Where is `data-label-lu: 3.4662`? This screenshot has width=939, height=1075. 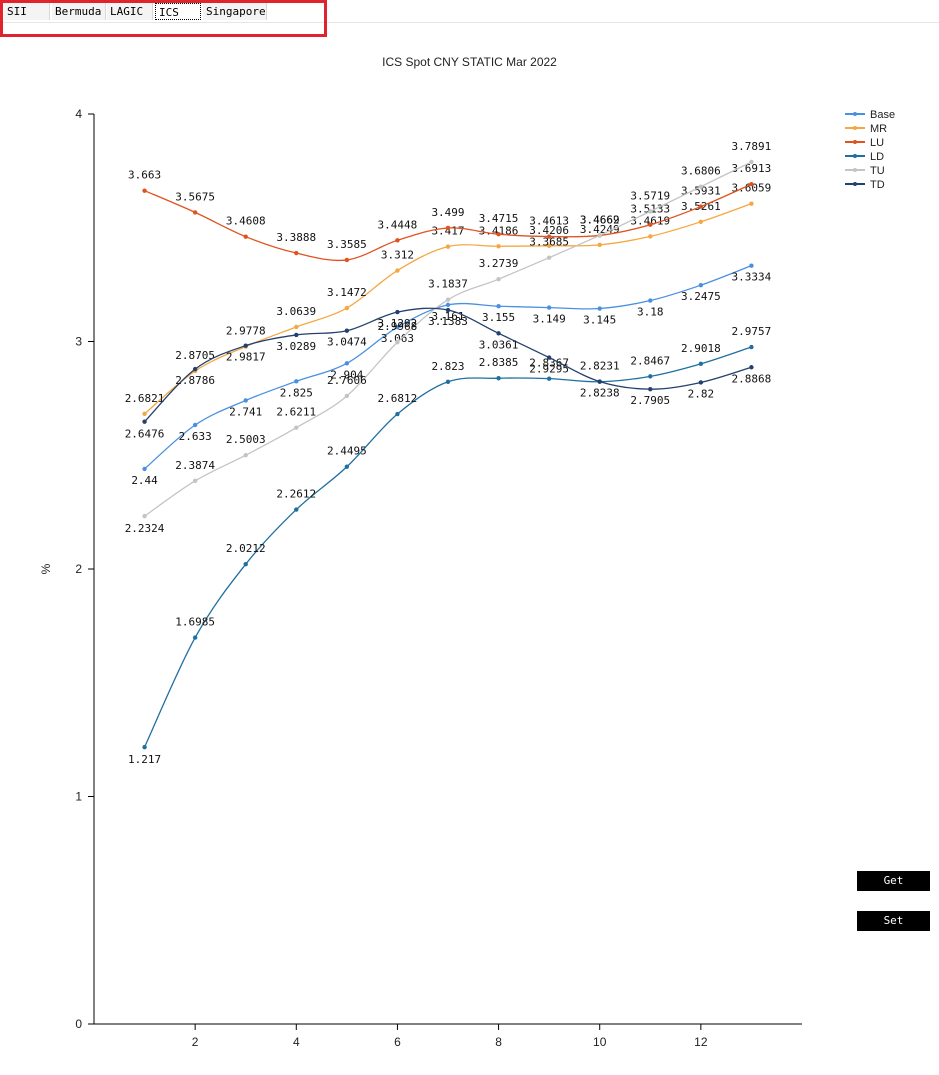
data-label-lu: 3.4662 is located at coordinates (600, 219).